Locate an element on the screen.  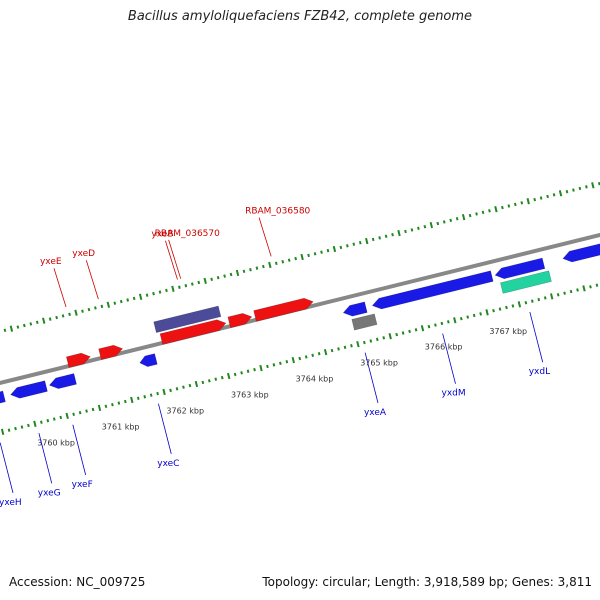
feature-arrow-yxeB is located at coordinates (187, 319).